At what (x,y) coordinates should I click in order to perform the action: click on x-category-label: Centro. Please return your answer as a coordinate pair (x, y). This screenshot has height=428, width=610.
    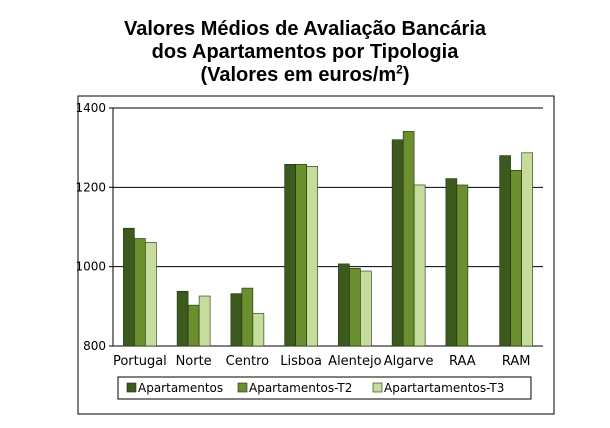
    Looking at the image, I should click on (247, 361).